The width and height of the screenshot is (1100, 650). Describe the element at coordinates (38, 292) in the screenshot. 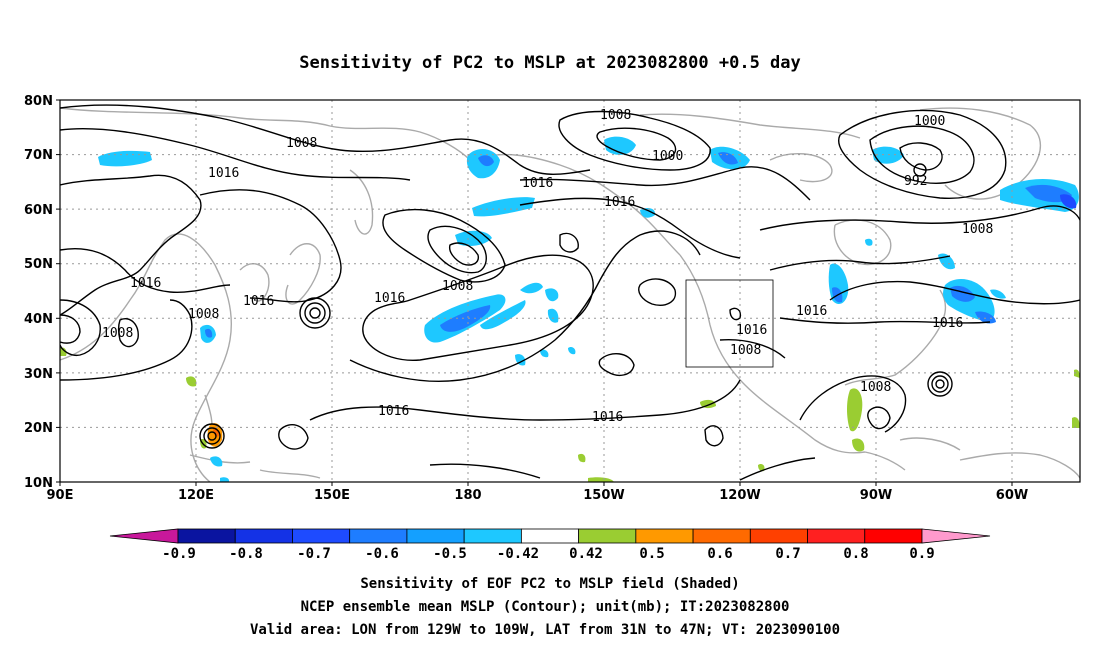

I see `lat-axis: 80N 70N 60N 50N 40N 30N 20N 10N` at that location.